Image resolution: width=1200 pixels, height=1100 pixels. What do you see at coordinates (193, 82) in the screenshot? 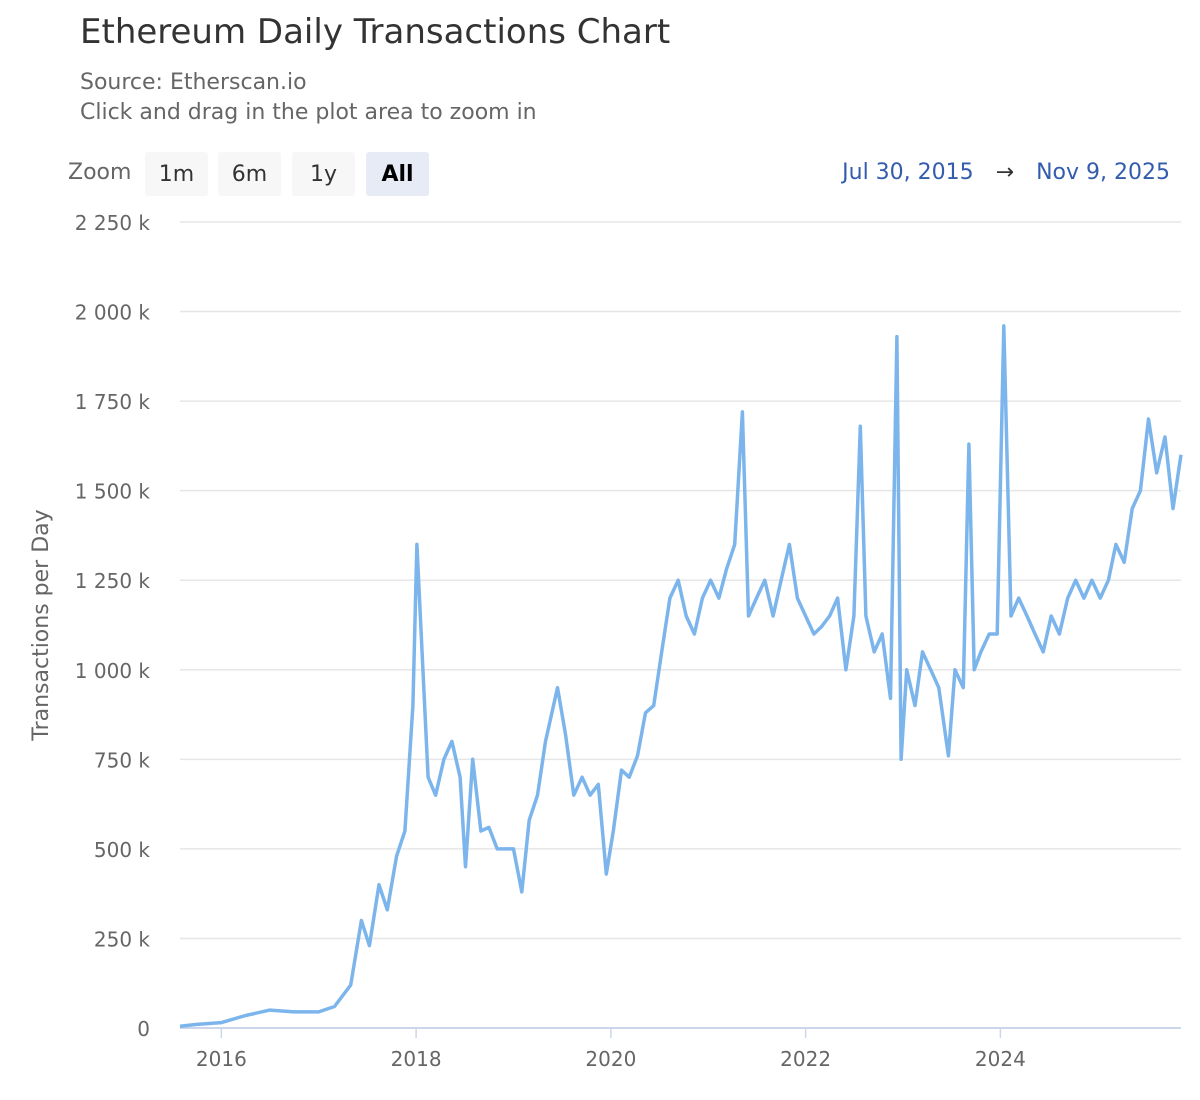
I see `chart-source: Source: Etherscan.io` at bounding box center [193, 82].